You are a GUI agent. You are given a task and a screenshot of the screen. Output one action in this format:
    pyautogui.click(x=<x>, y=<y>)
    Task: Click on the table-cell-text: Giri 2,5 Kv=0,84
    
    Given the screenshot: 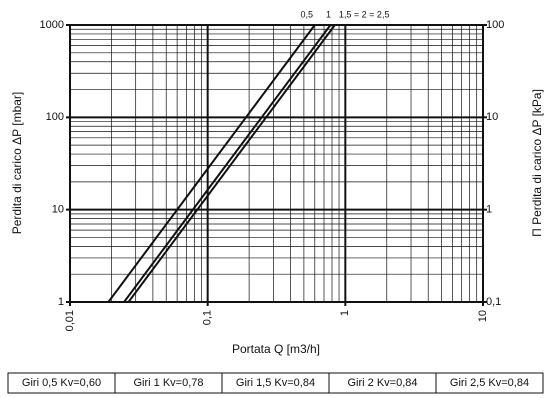 What is the action you would take?
    pyautogui.click(x=489, y=383)
    